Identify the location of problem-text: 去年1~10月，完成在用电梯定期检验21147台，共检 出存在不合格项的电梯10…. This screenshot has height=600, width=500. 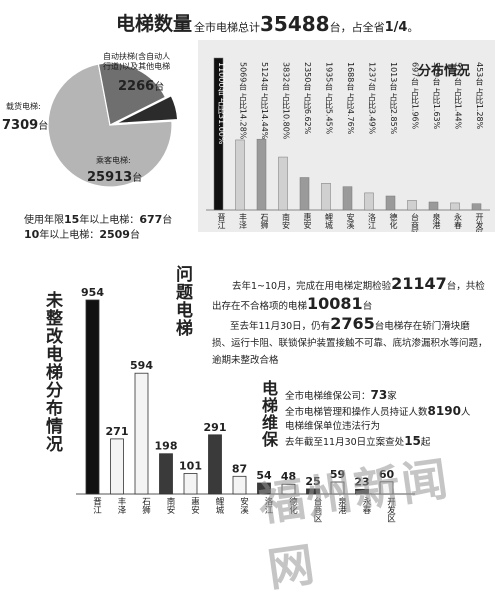
(350, 320).